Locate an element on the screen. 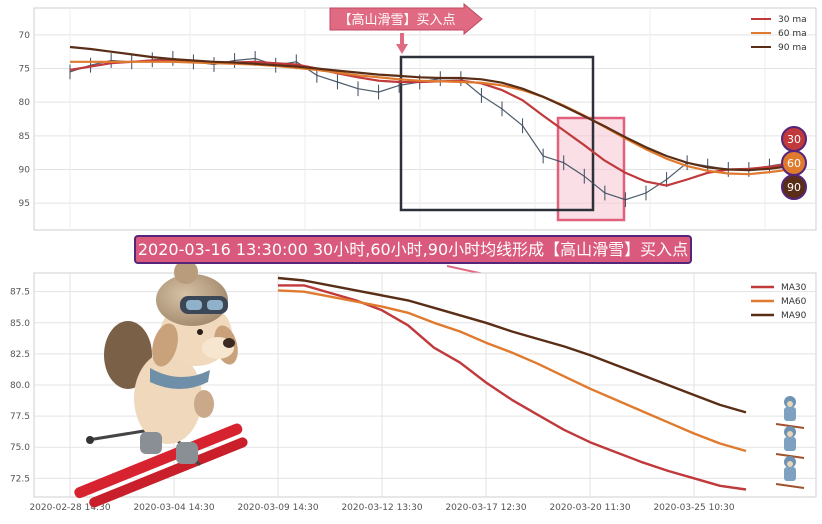  top-y-tick-label: 70 is located at coordinates (25, 36).